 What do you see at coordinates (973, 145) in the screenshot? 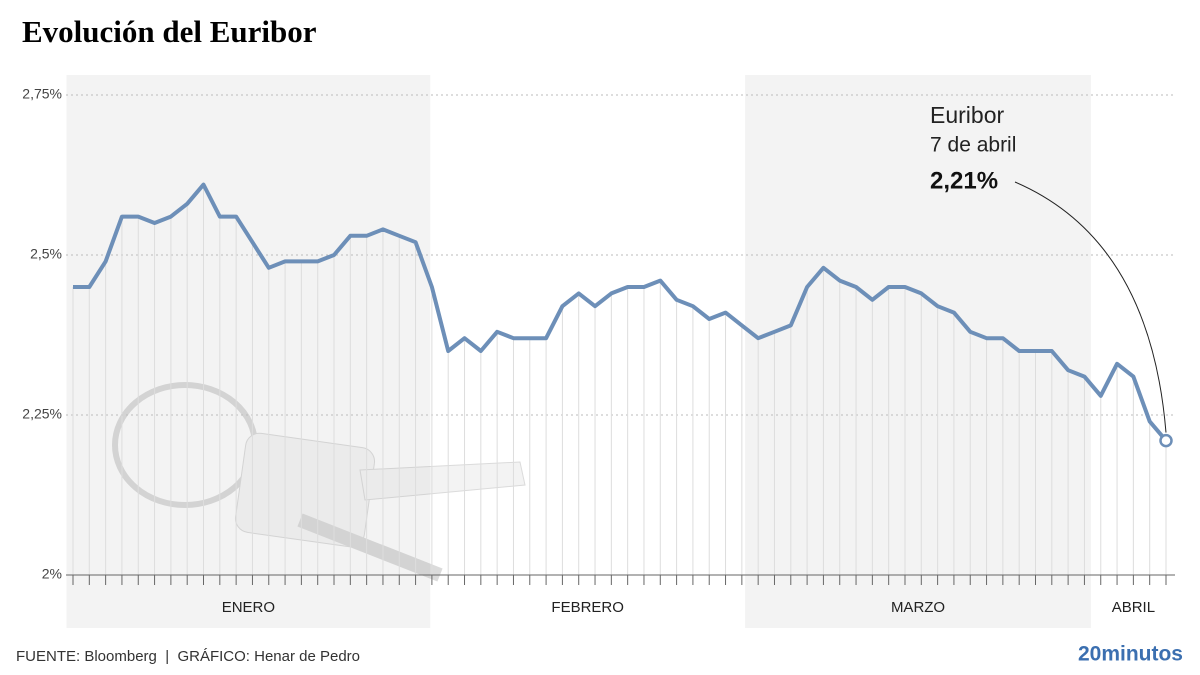
I see `annotation-date: 7 de abril` at bounding box center [973, 145].